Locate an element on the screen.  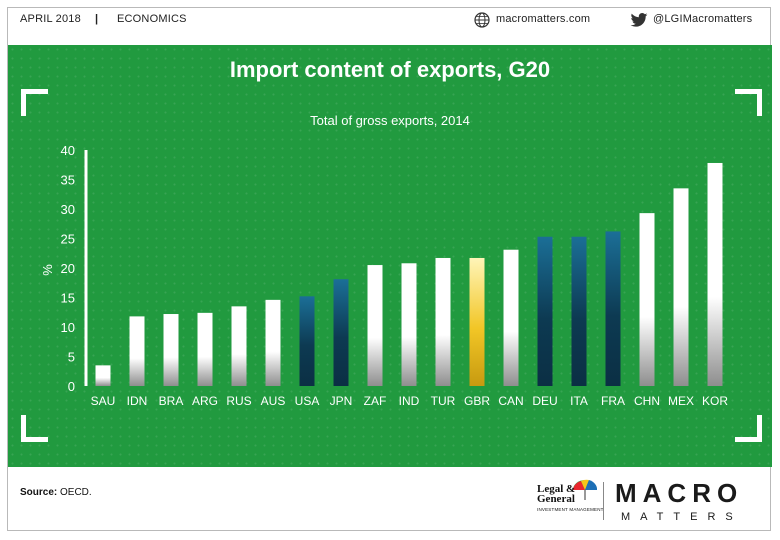
corner-bracket-top-left is located at coordinates (34, 102).